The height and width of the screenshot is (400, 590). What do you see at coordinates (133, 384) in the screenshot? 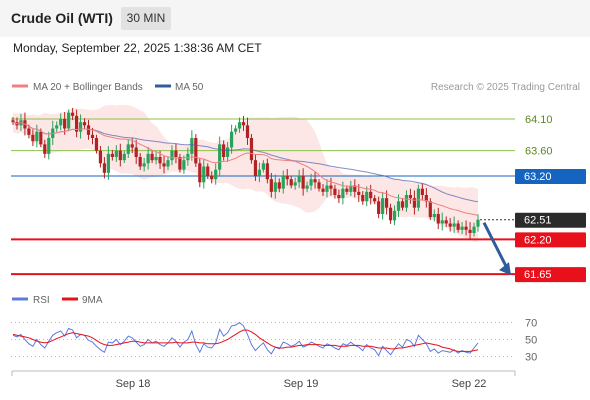
I see `x-tick-label: Sep 18` at bounding box center [133, 384].